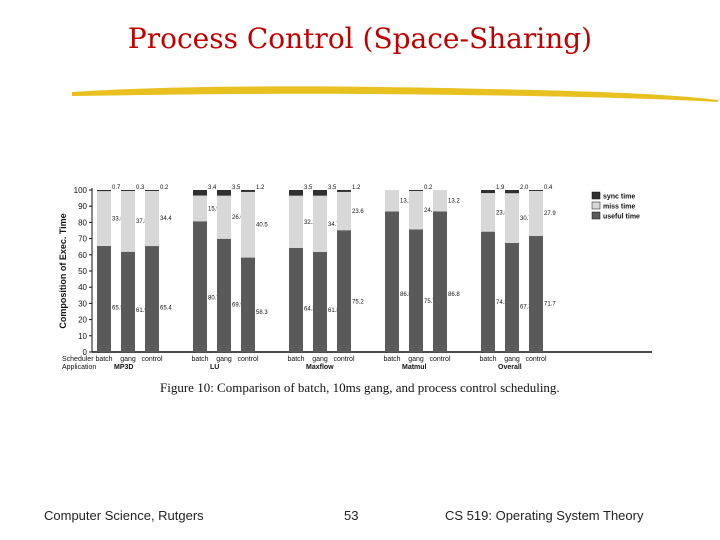  I want to click on useful-time-label: 75.2, so click(358, 302).